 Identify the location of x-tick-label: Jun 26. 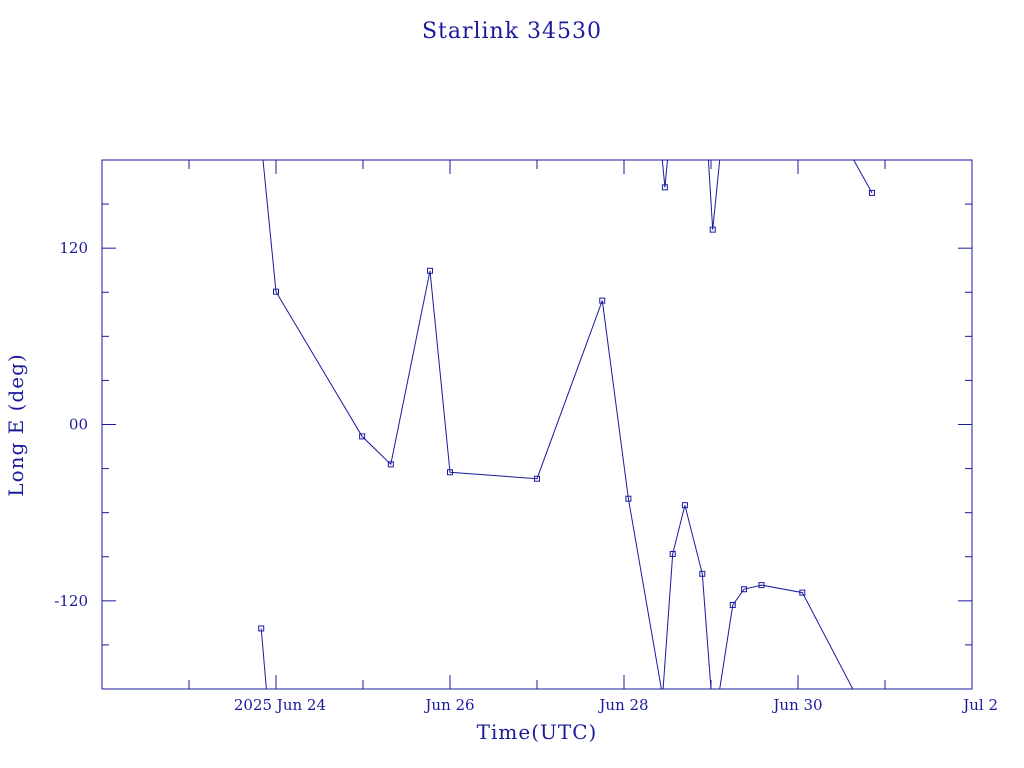
(448, 705).